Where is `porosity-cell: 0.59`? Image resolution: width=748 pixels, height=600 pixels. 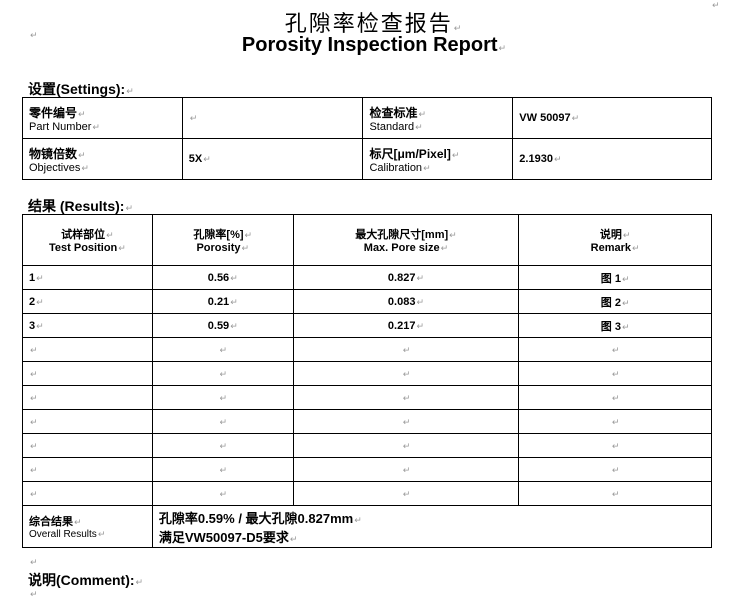
porosity-cell: 0.59 is located at coordinates (222, 325).